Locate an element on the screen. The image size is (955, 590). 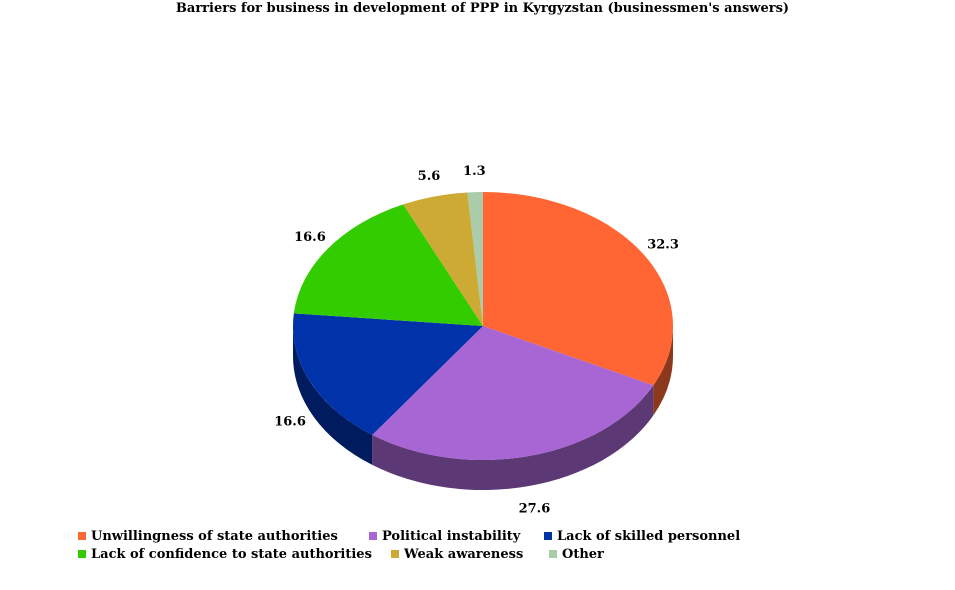
legend-item: Unwillingness of state authorities is located at coordinates (223, 536).